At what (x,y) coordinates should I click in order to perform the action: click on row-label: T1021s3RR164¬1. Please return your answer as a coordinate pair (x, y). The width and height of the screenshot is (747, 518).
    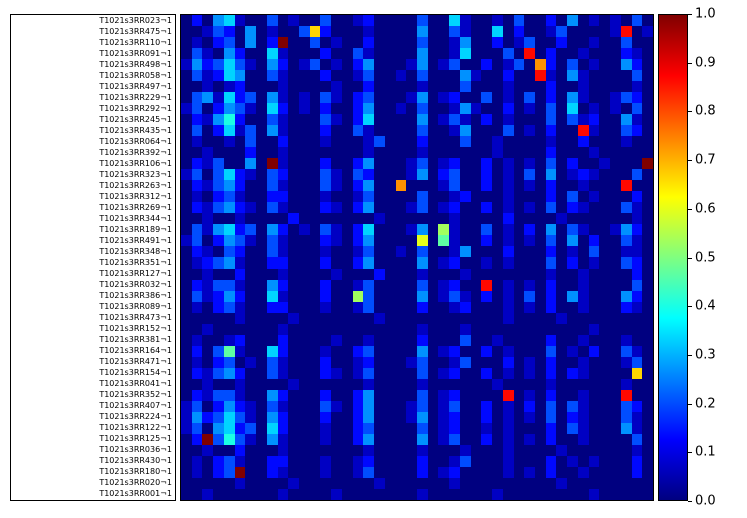
    Looking at the image, I should click on (135, 350).